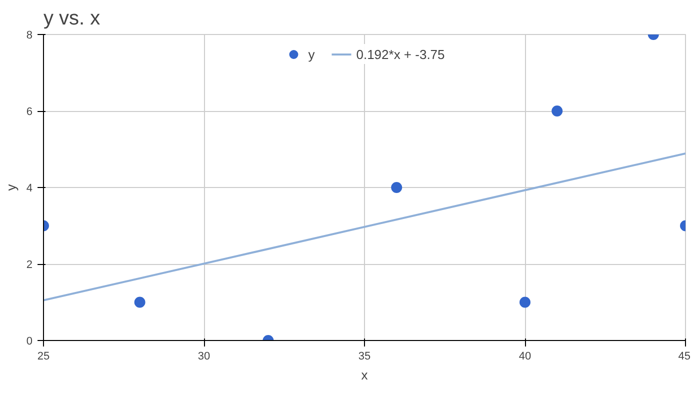 The height and width of the screenshot is (395, 700). Describe the element at coordinates (364, 356) in the screenshot. I see `x-tick-label: 35` at that location.